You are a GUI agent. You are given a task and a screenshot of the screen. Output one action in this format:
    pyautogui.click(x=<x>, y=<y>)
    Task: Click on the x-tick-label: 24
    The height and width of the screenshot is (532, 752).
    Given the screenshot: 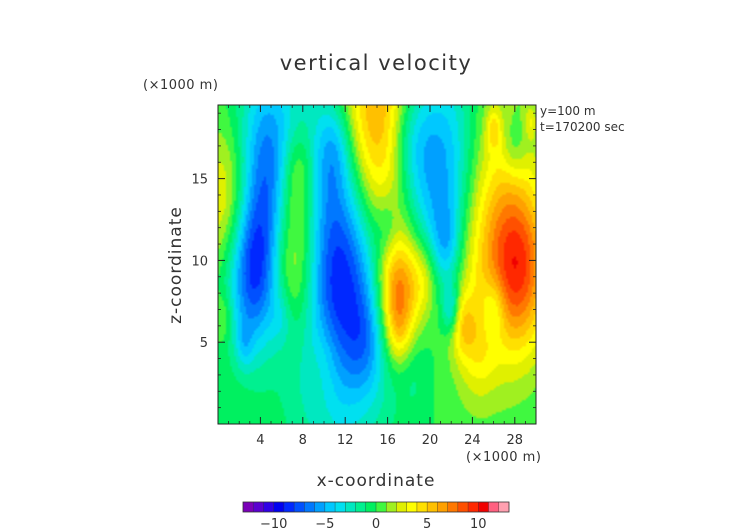 What is the action you would take?
    pyautogui.click(x=472, y=440)
    